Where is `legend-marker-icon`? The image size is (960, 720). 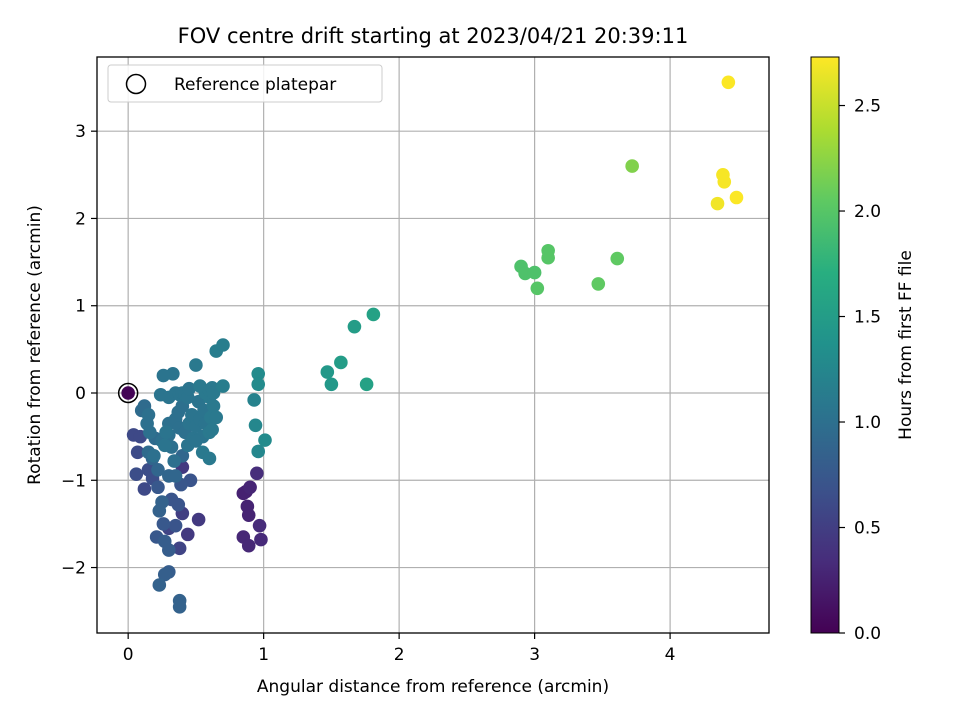
legend-marker-icon is located at coordinates (136, 84).